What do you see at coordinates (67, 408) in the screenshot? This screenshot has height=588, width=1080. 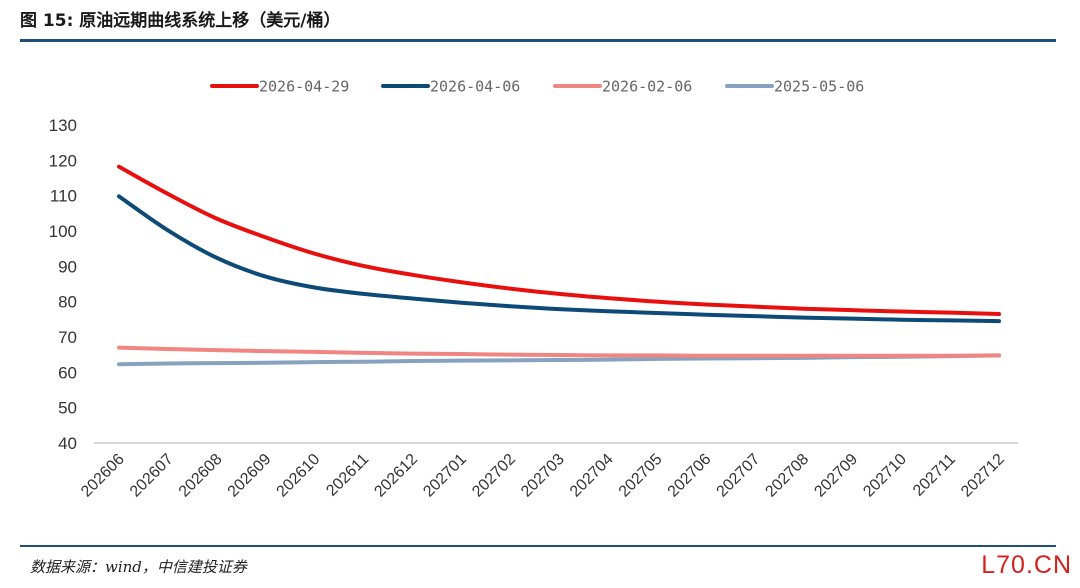 I see `y-tick-label: 50` at bounding box center [67, 408].